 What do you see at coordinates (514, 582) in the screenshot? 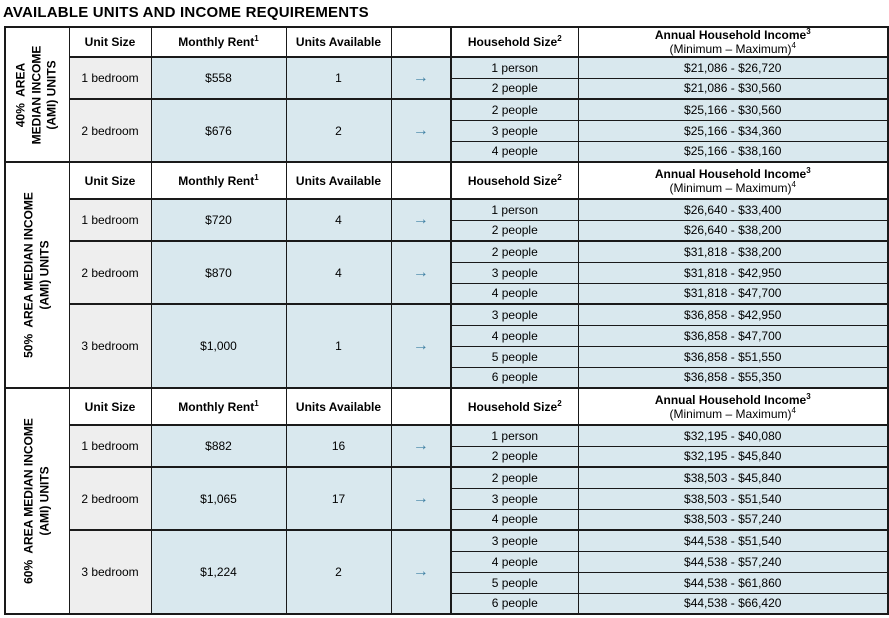
I see `household-size-cell: 5 people` at bounding box center [514, 582].